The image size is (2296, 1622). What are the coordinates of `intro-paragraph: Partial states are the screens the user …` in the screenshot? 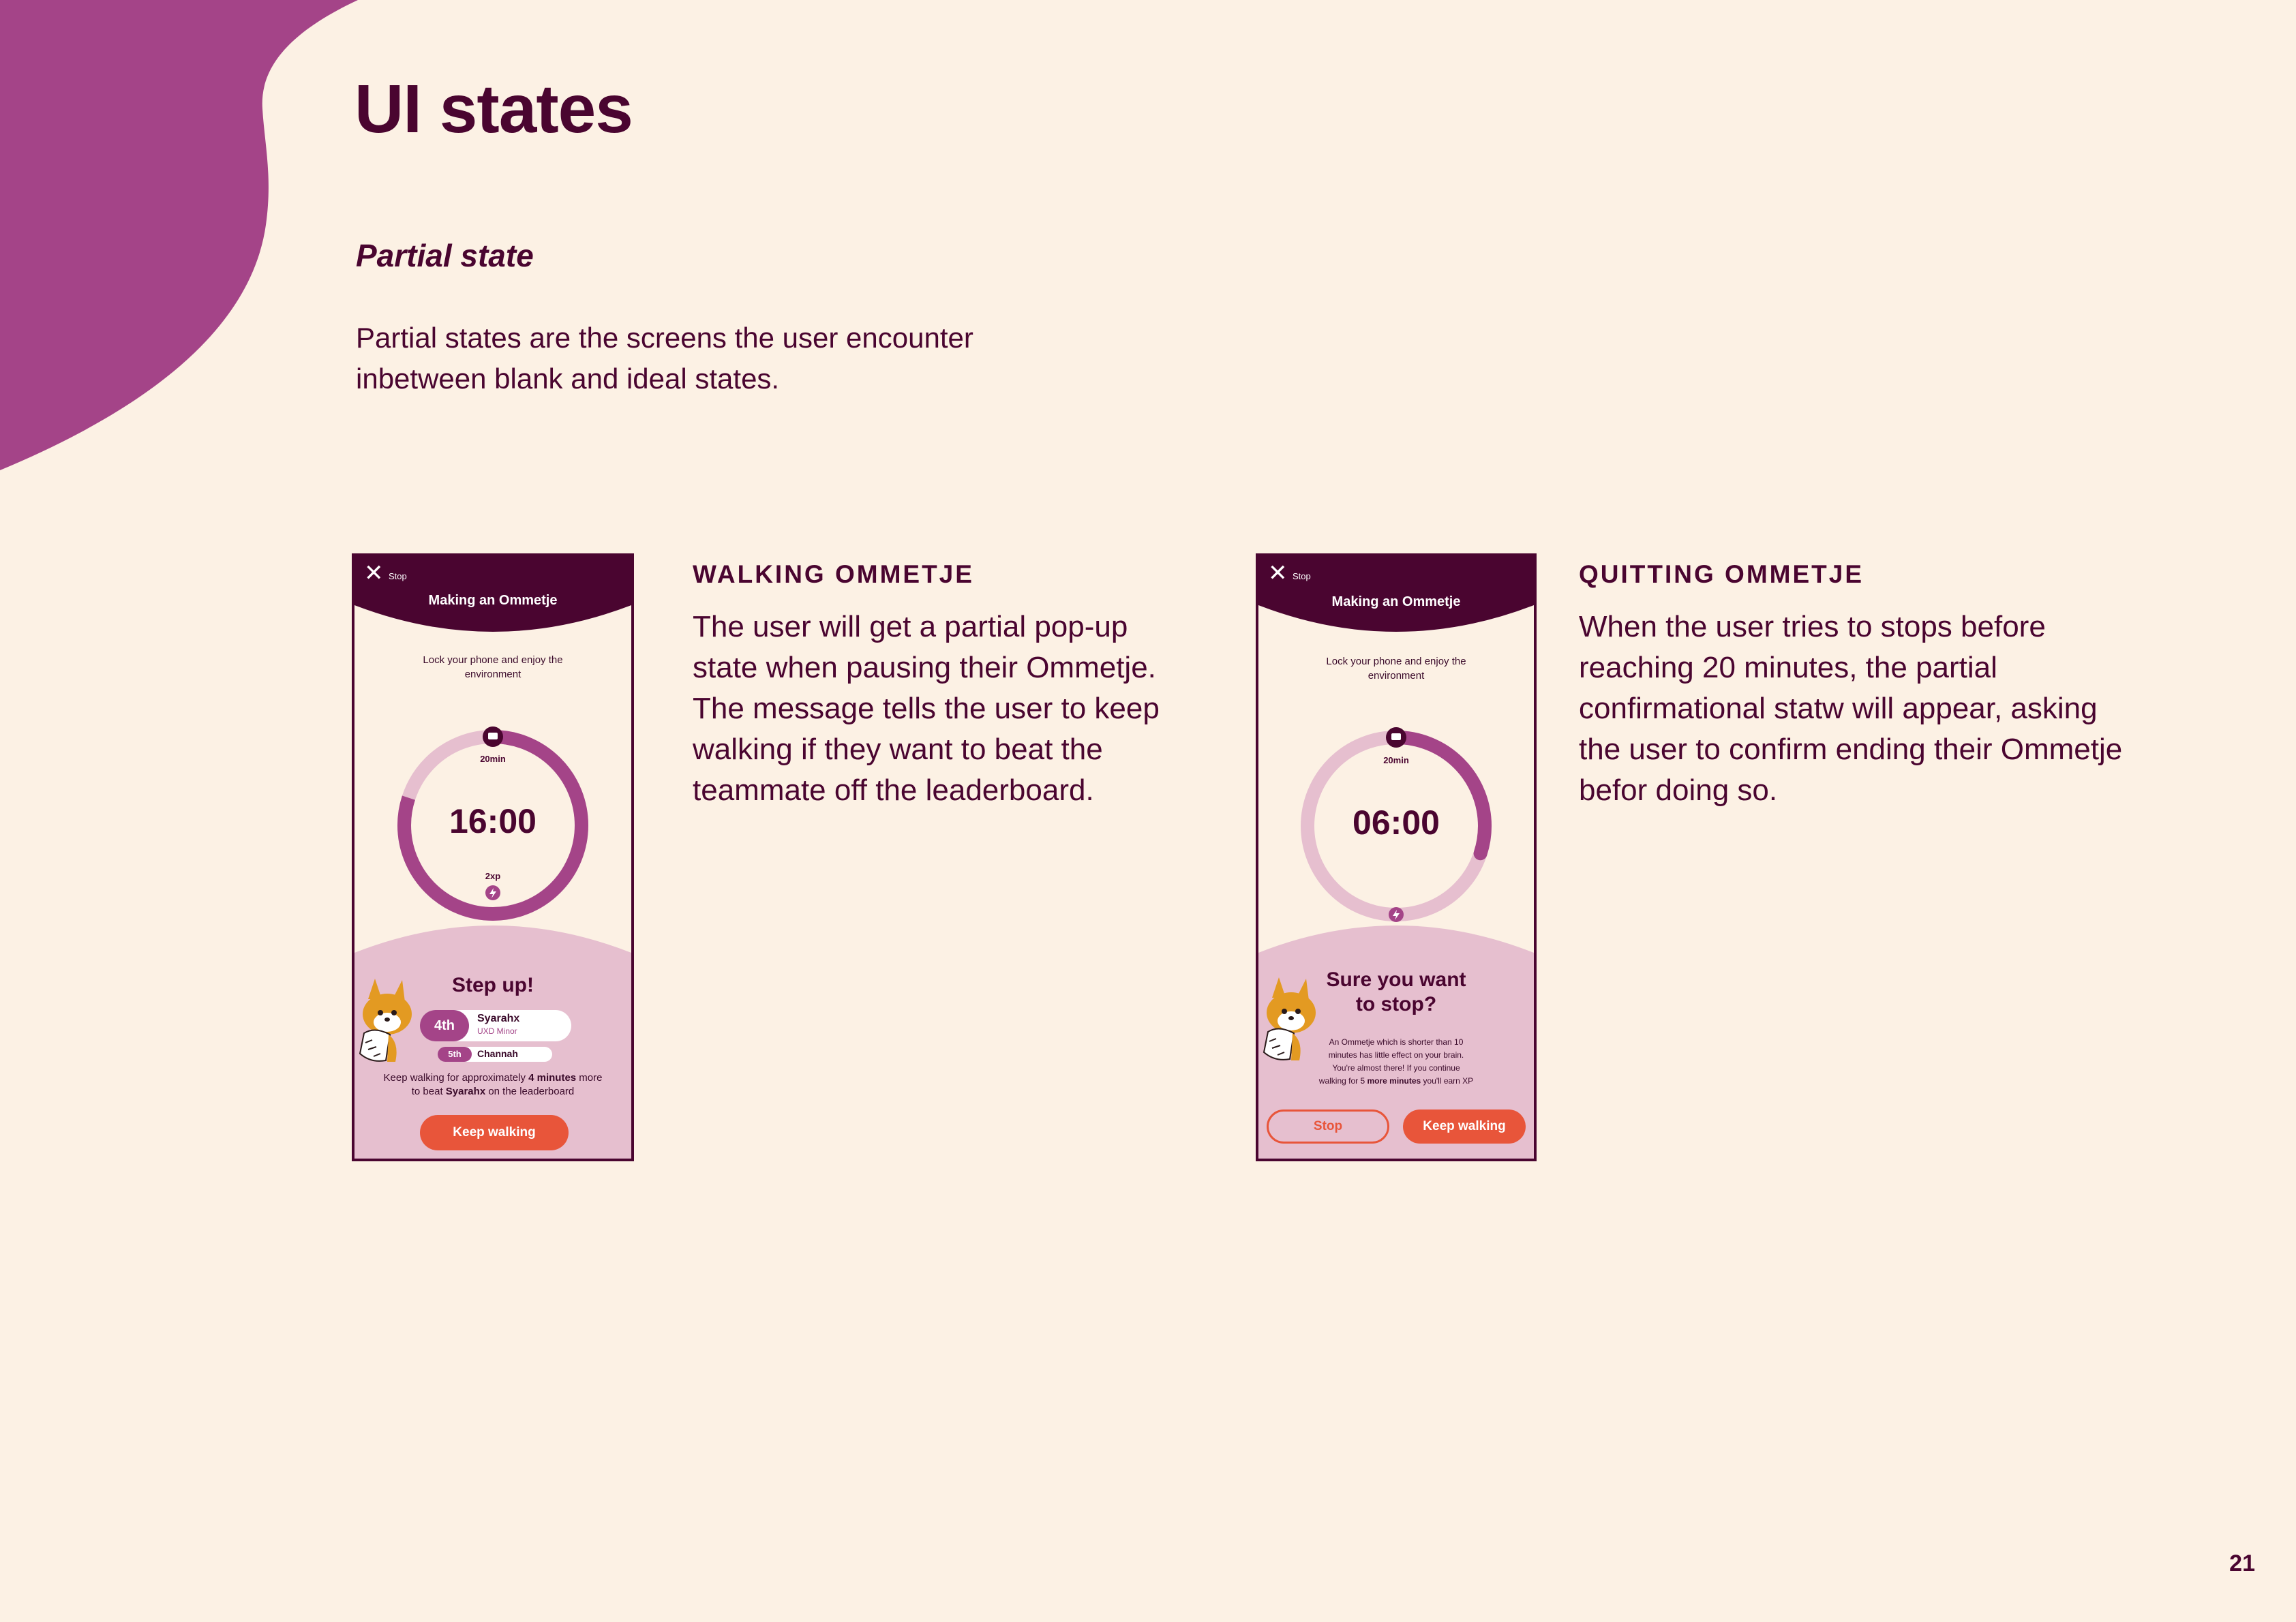 It's located at (664, 358).